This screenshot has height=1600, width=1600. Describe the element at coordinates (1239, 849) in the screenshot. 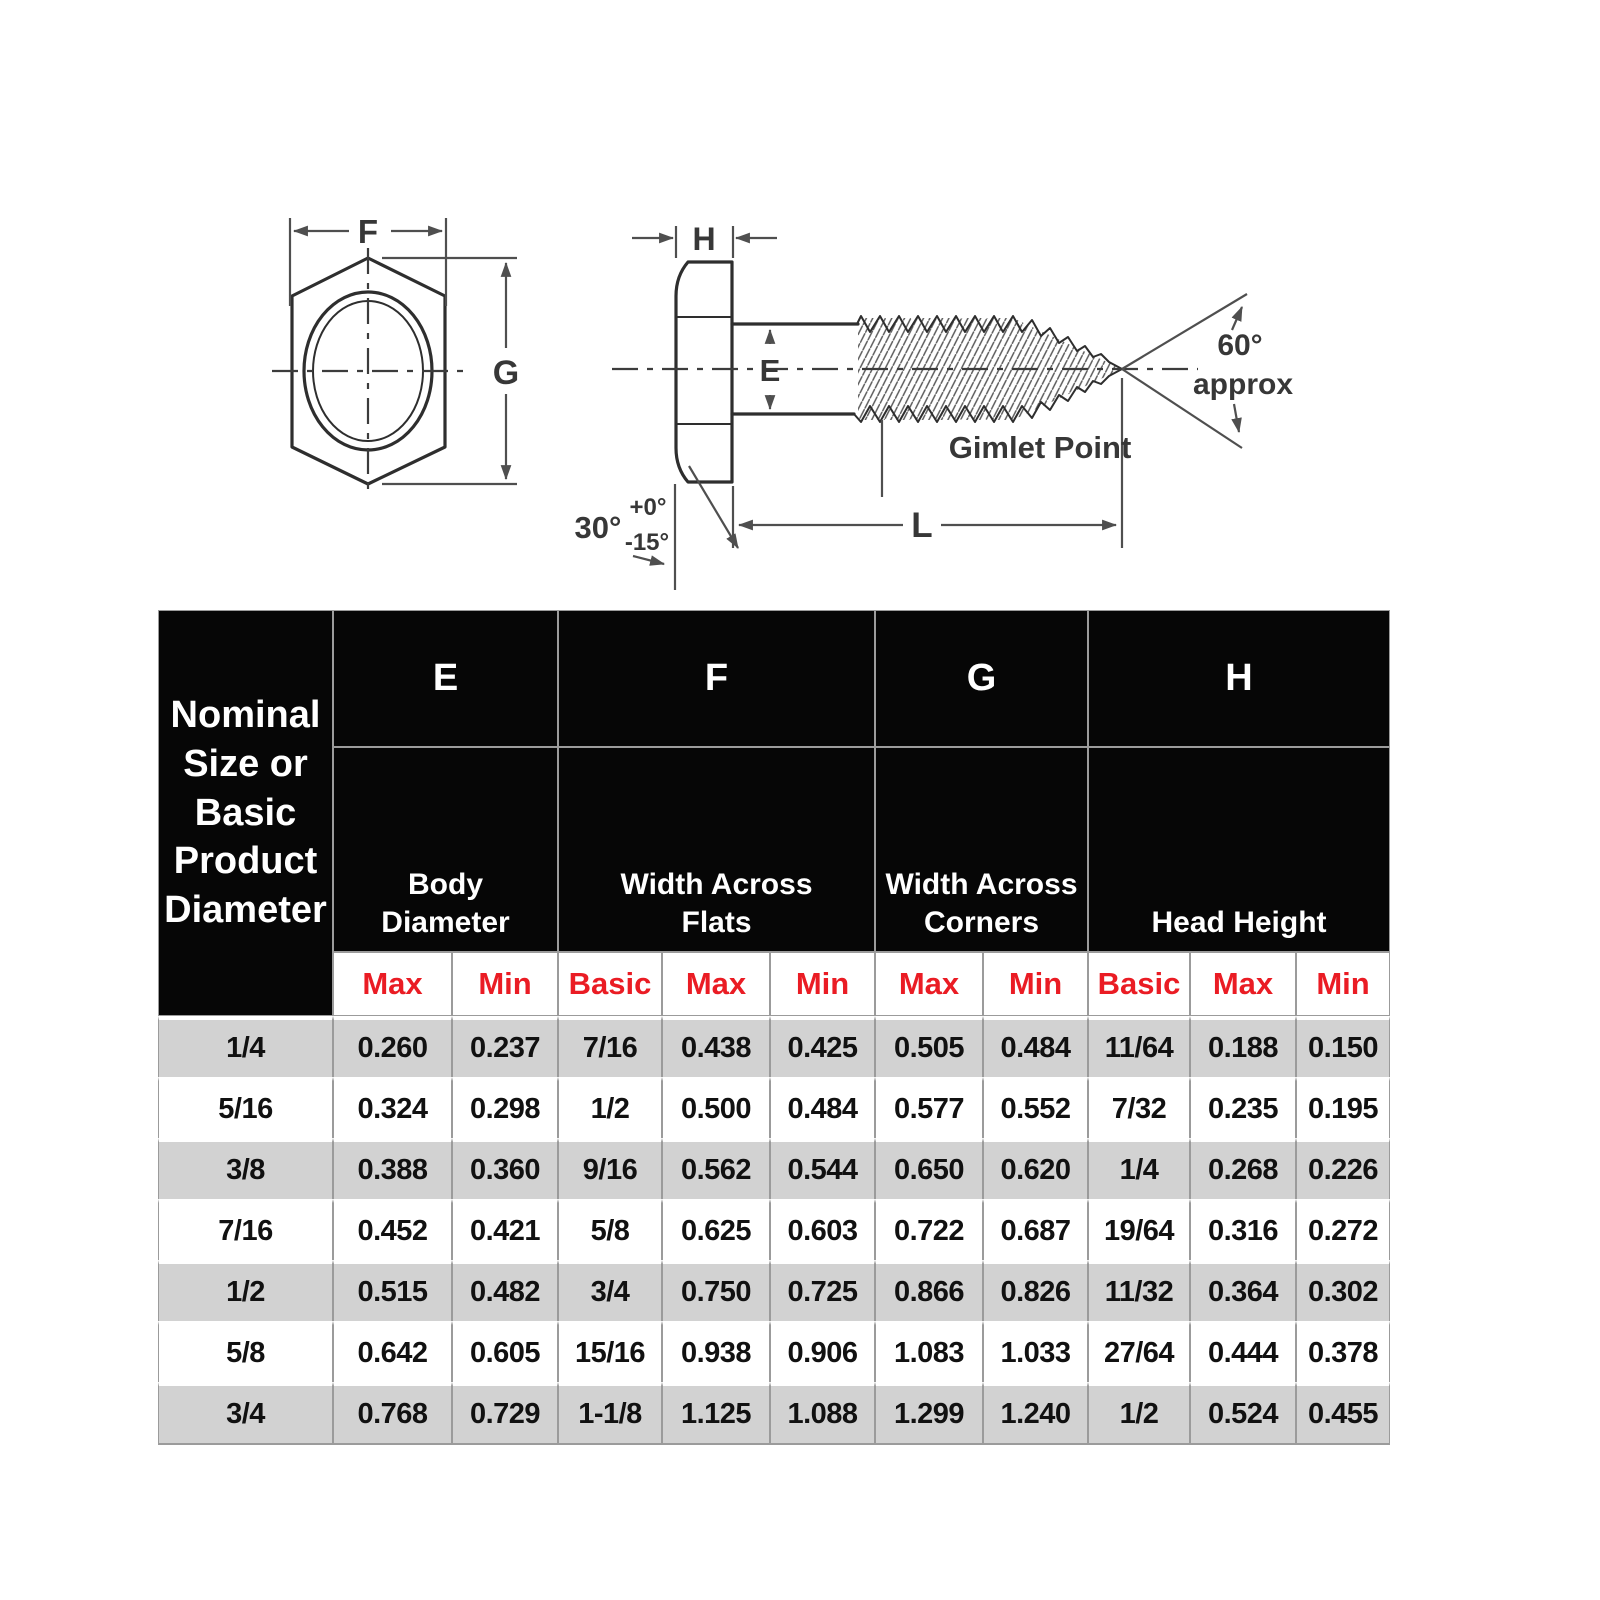

I see `group-name-h: Head Height` at that location.